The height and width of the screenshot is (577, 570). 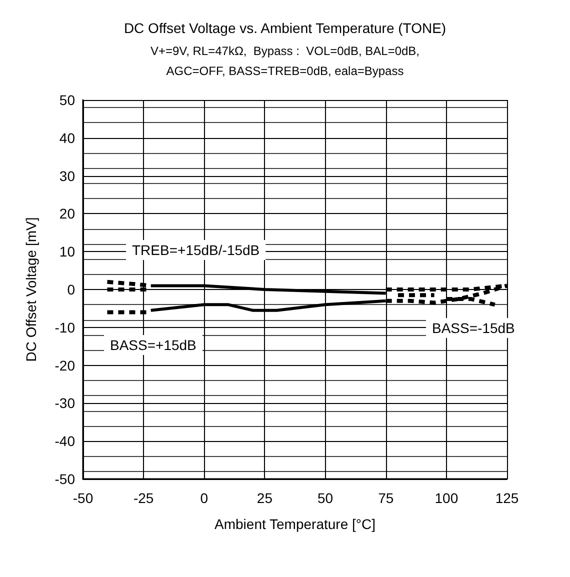 I want to click on annotation: BASS=+15dB, so click(x=153, y=345).